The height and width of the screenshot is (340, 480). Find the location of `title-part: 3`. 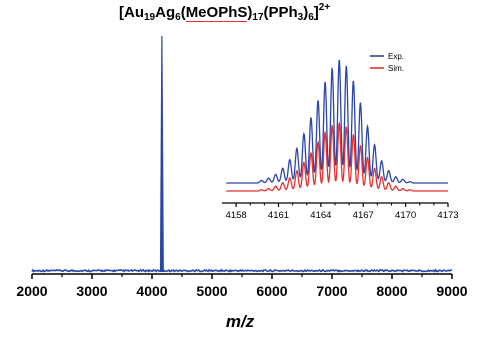

title-part: 3 is located at coordinates (300, 17).